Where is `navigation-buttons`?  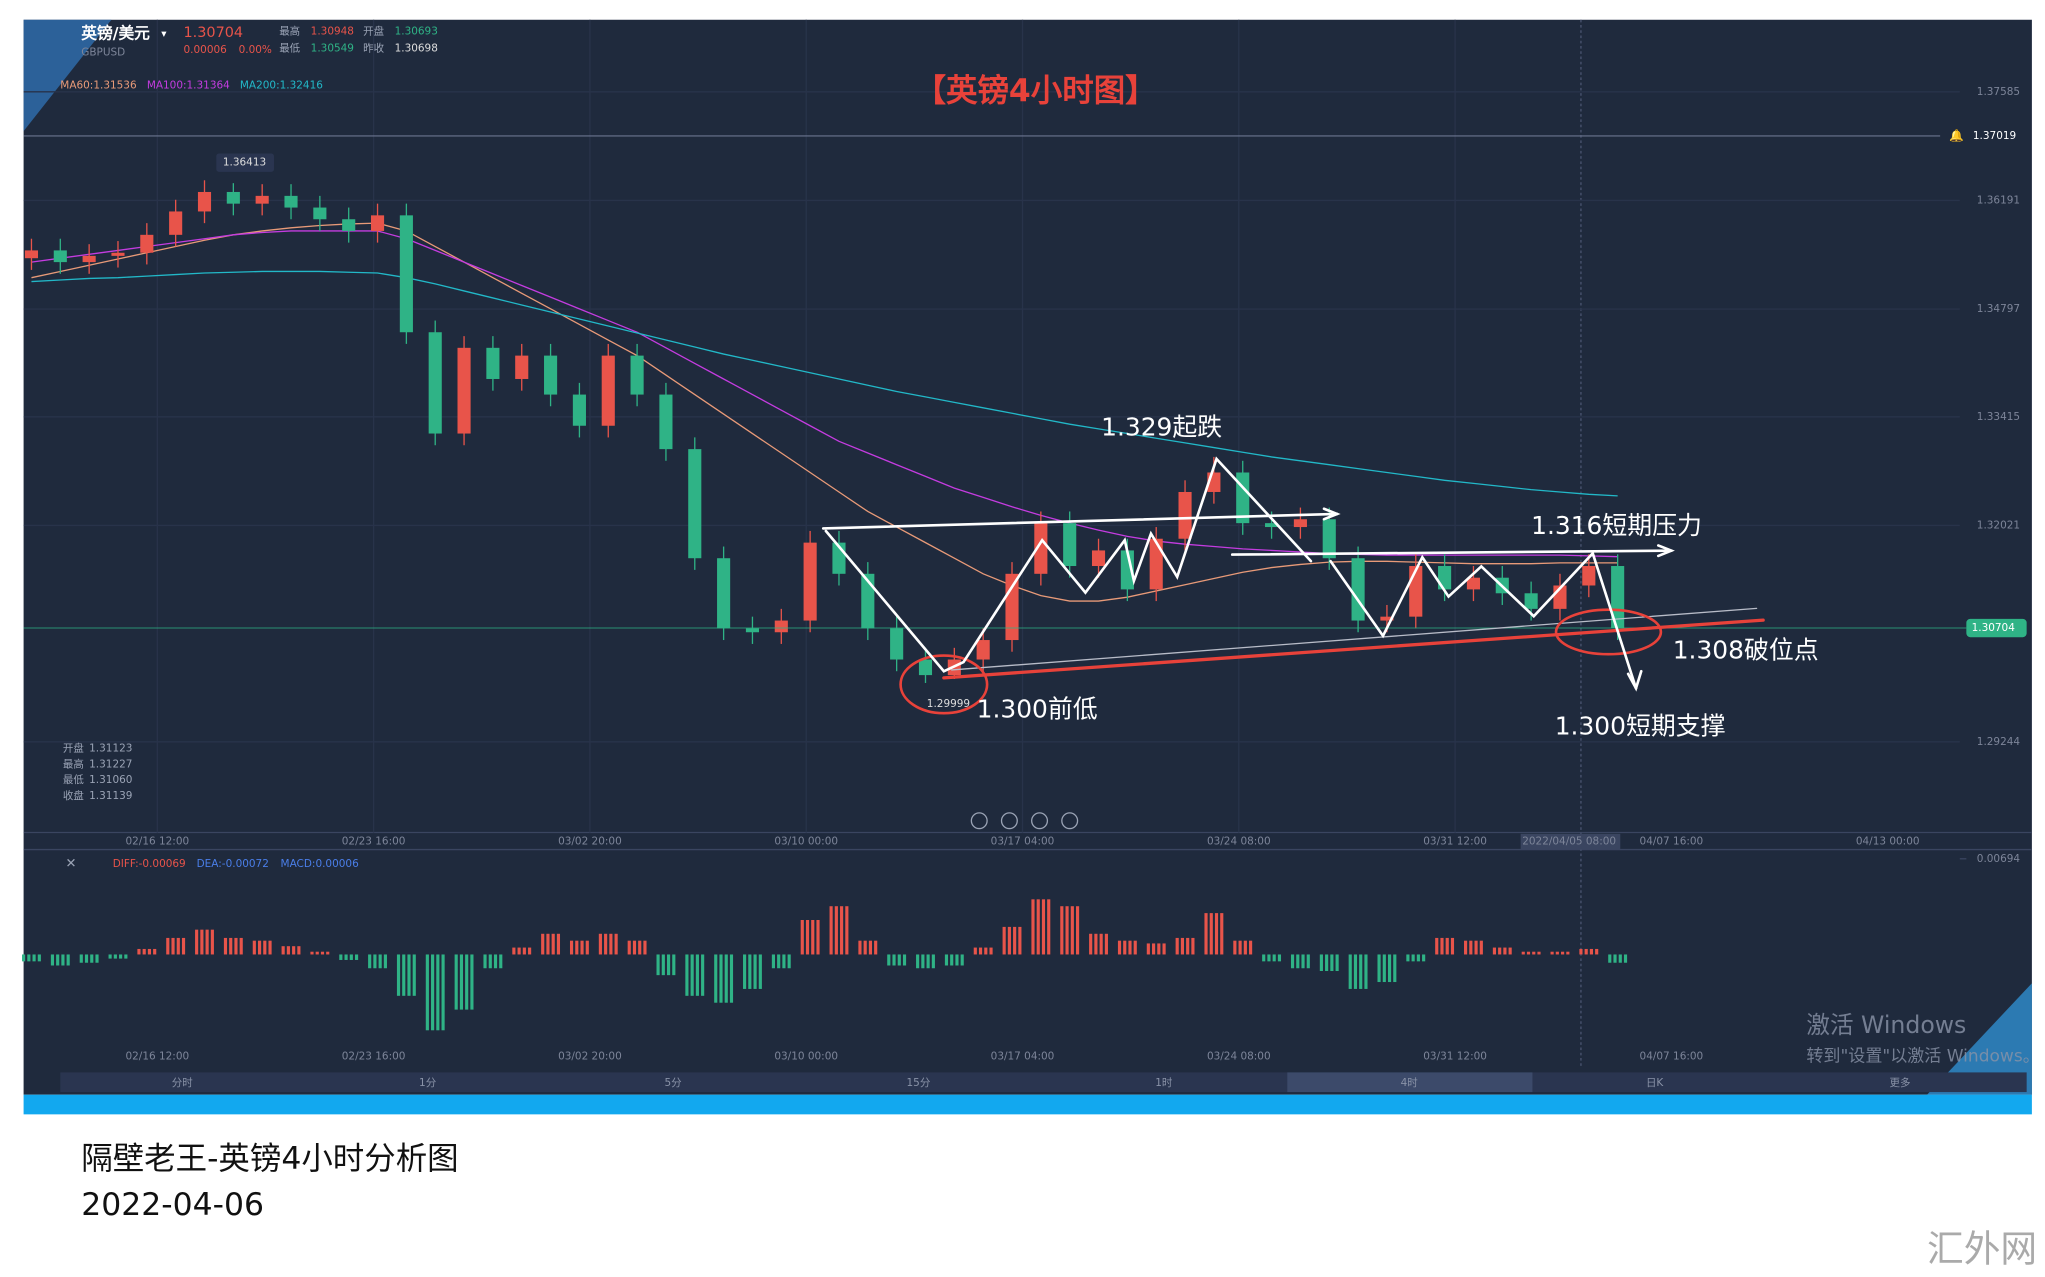 navigation-buttons is located at coordinates (1024, 821).